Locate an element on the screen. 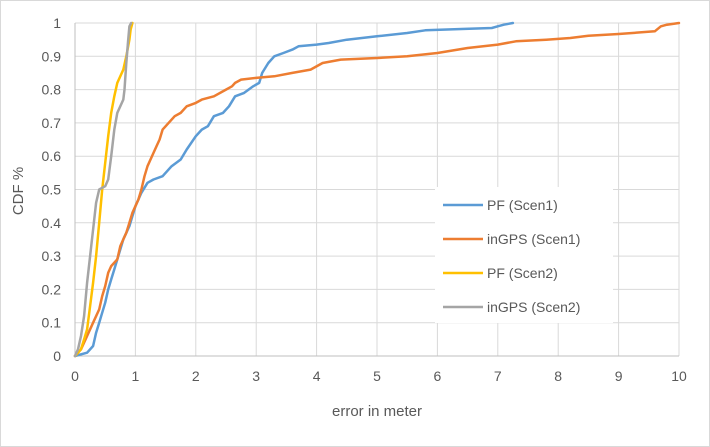  legend-background is located at coordinates (524, 255).